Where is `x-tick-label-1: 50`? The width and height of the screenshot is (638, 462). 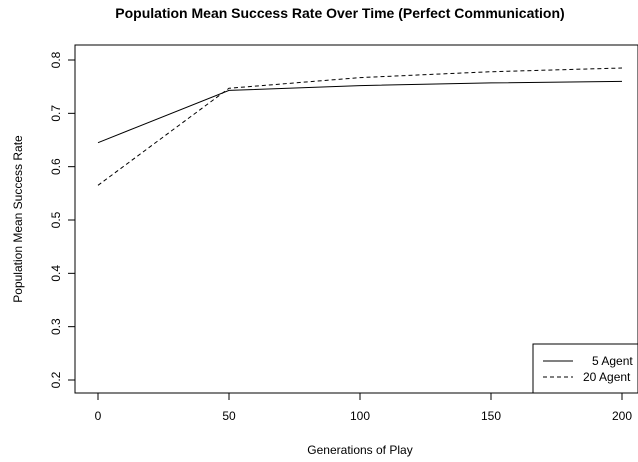 x-tick-label-1: 50 is located at coordinates (229, 416).